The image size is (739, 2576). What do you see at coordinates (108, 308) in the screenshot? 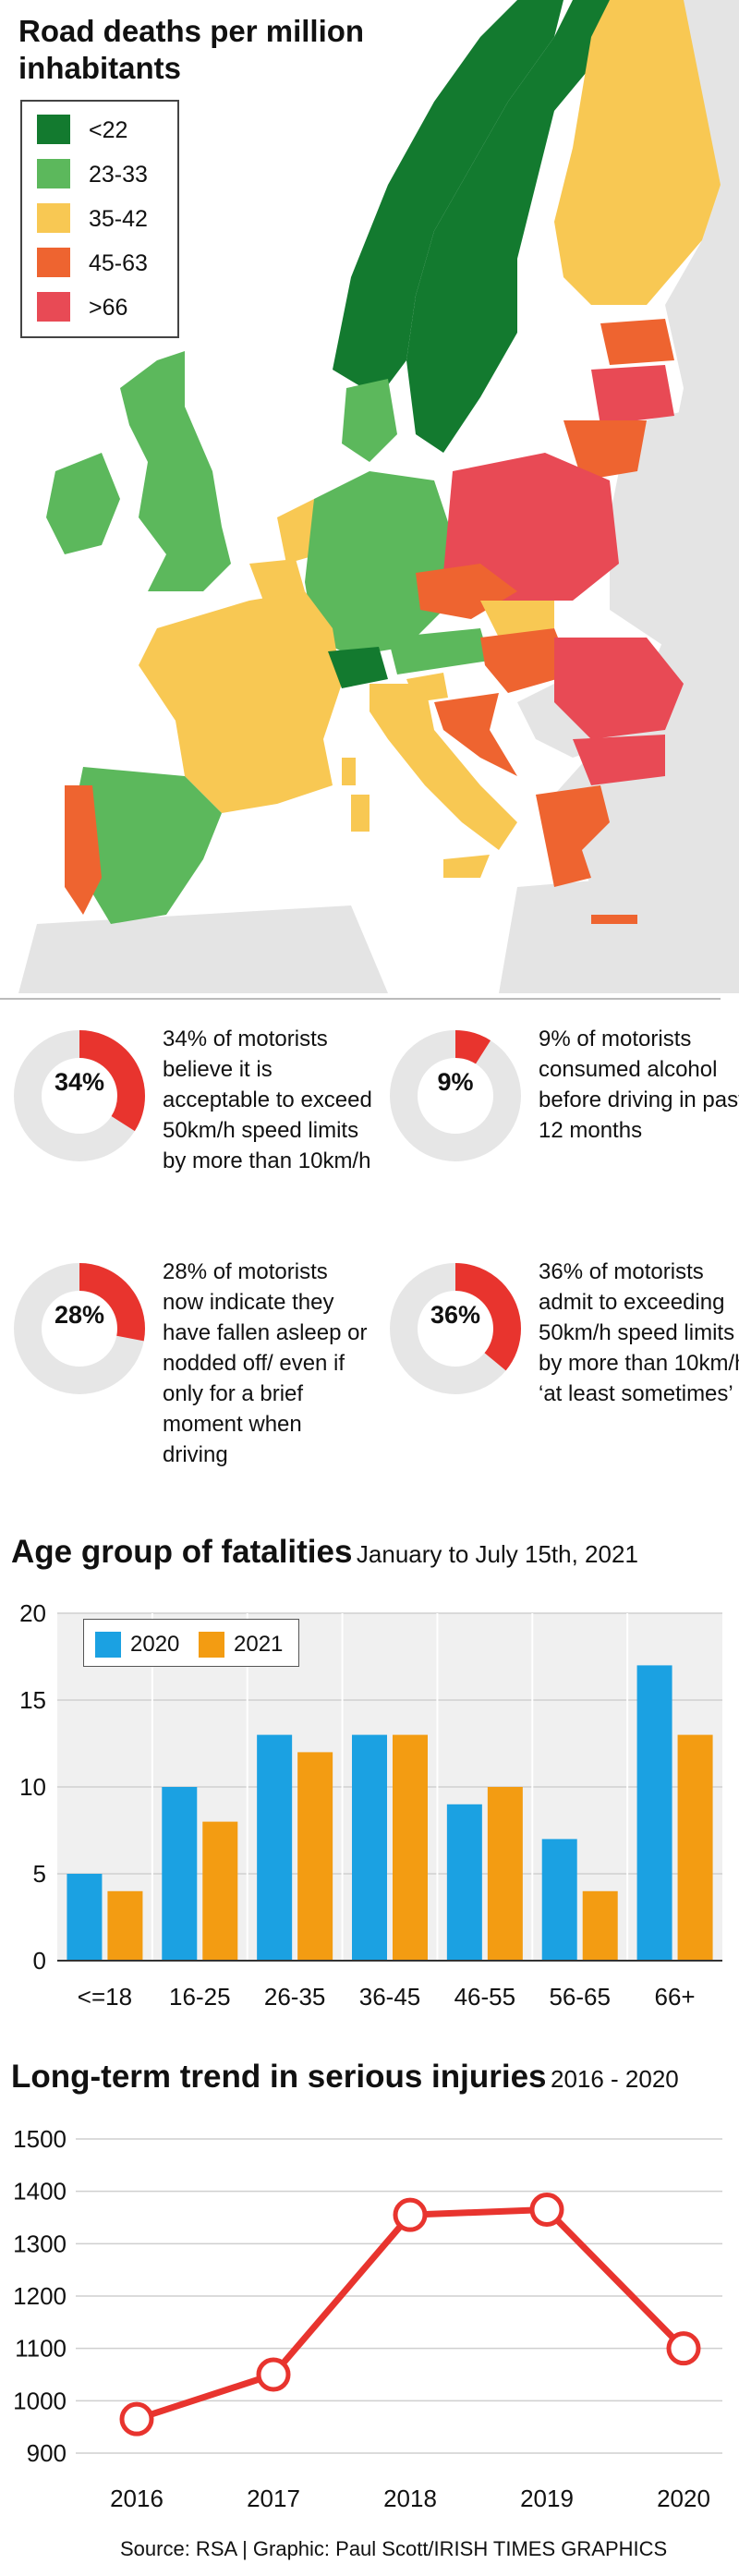
I see `legend-label: >66` at bounding box center [108, 308].